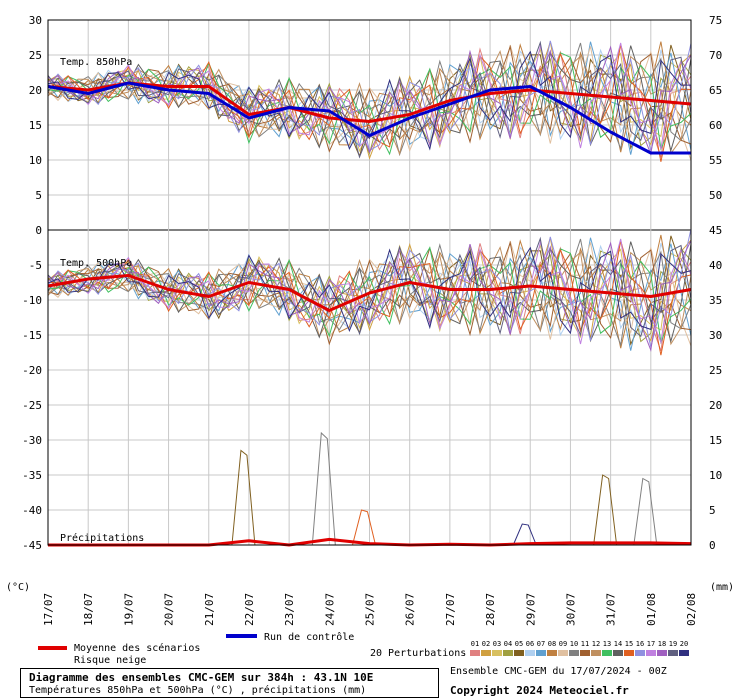  I want to click on x-tick-label: 28/07, so click(490, 609).